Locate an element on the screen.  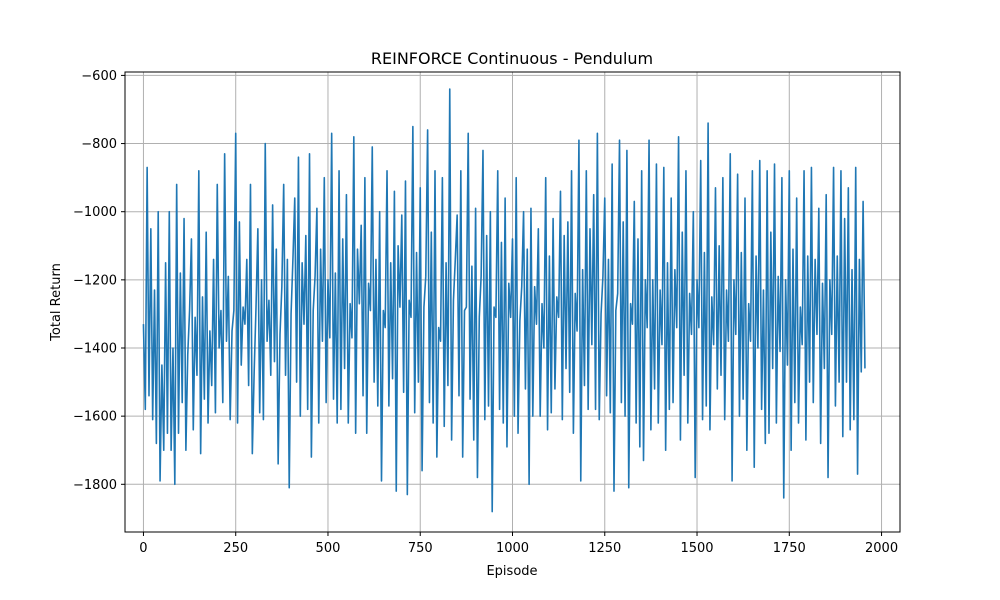
x-tick-label: 2000 is located at coordinates (881, 548).